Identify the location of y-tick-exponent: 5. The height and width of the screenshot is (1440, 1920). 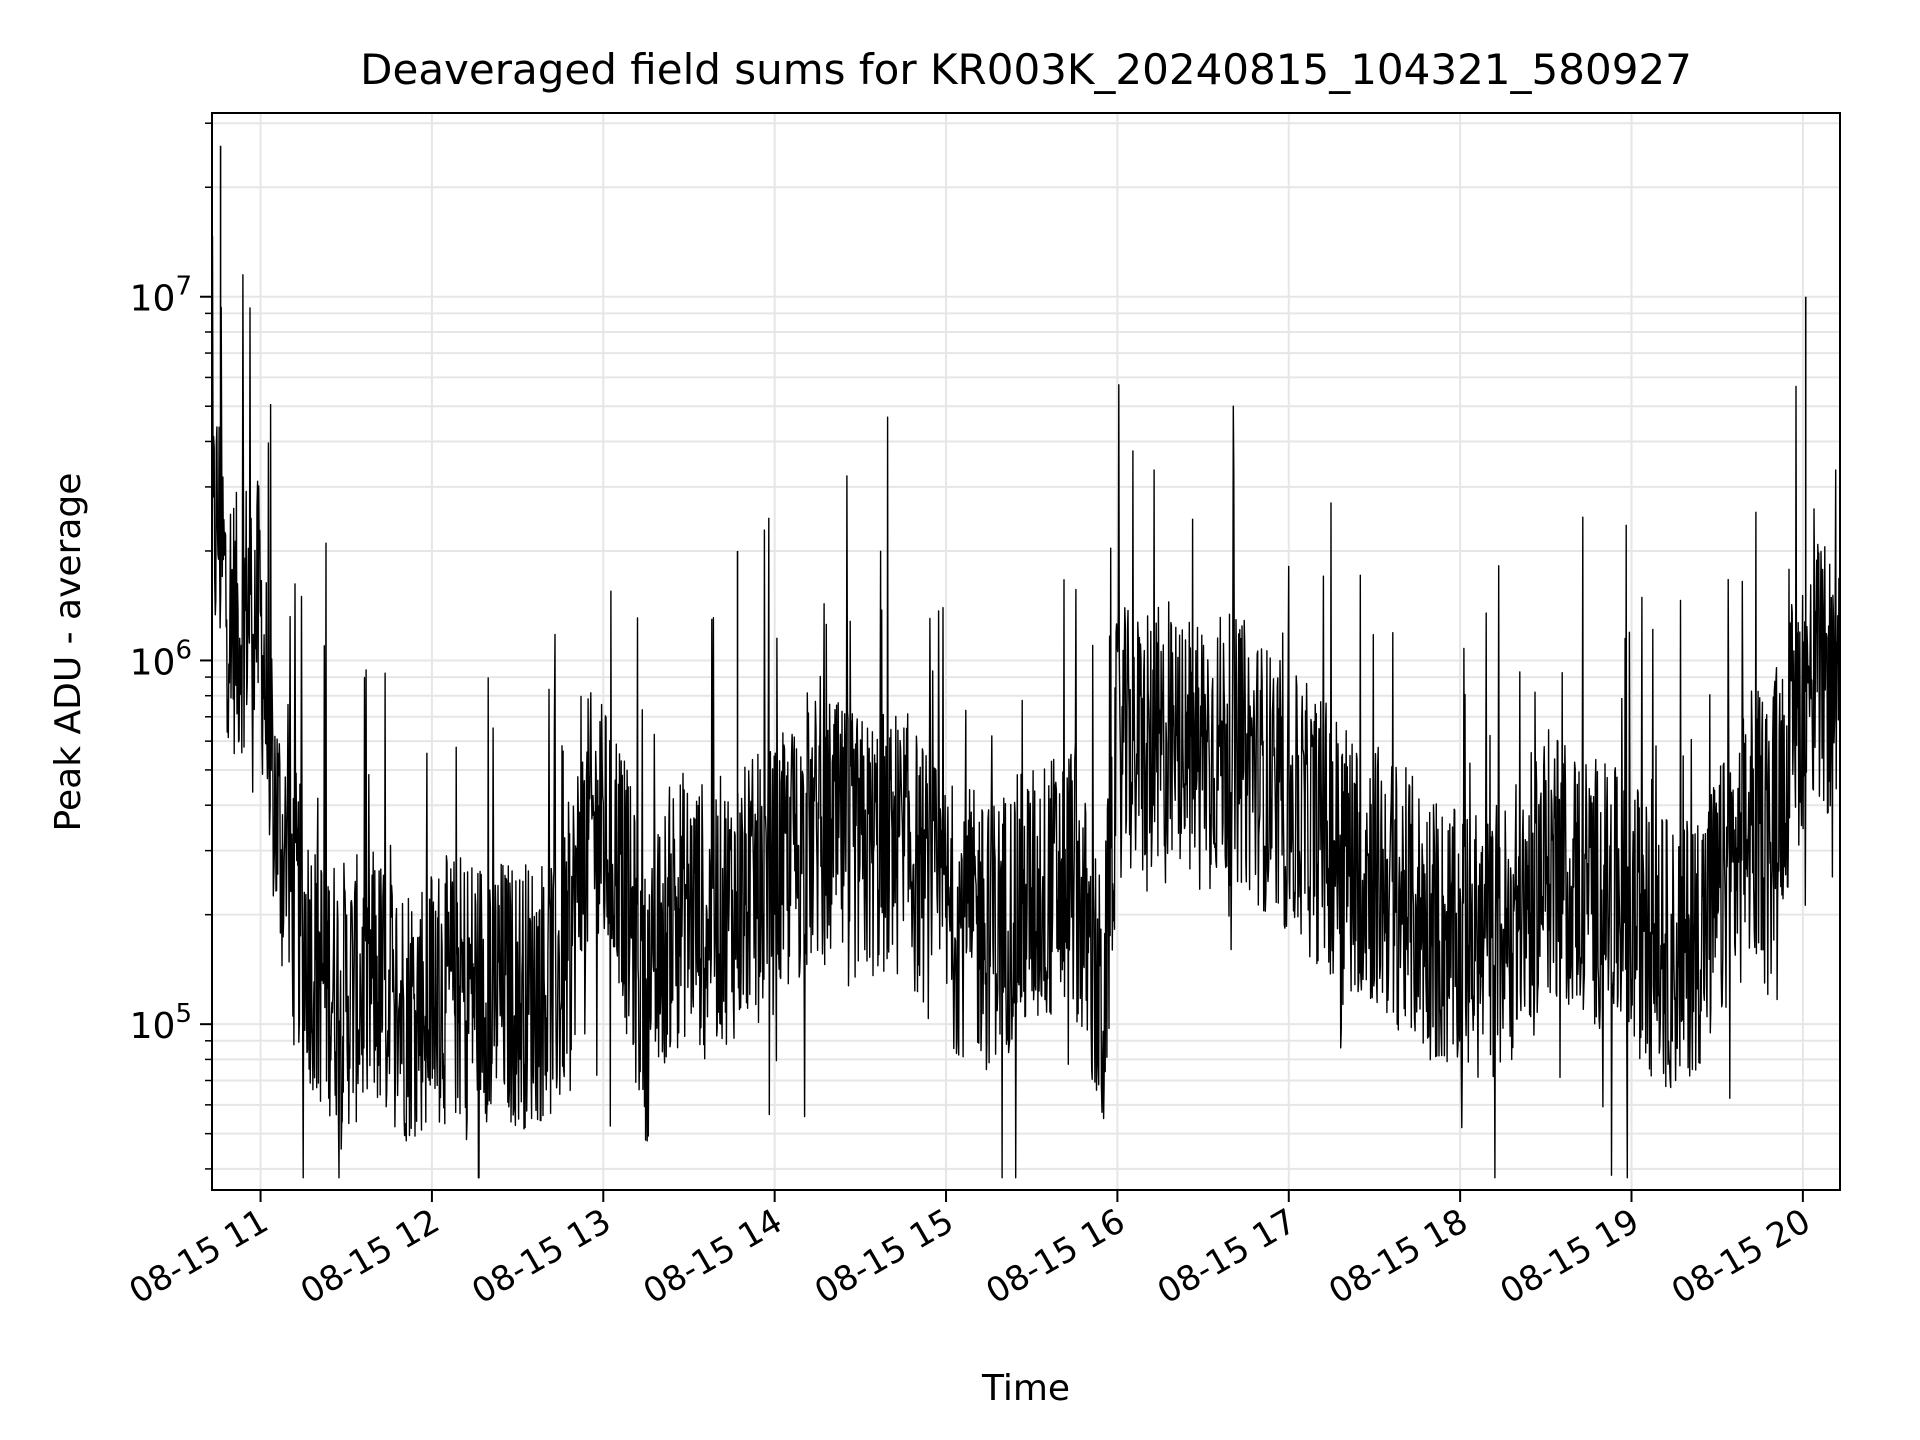
(183, 1014).